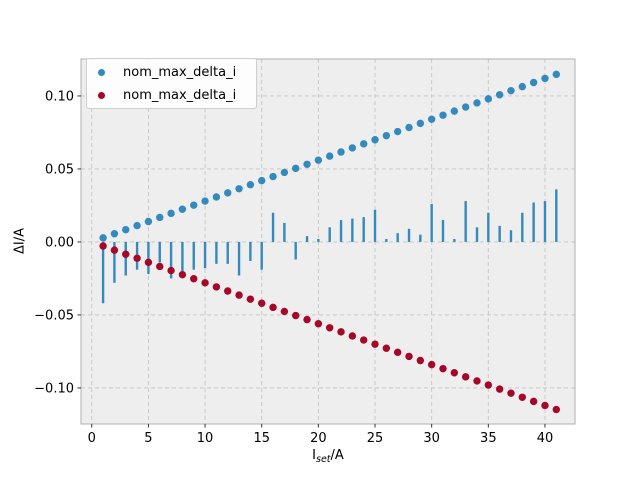  What do you see at coordinates (59, 242) in the screenshot?
I see `y-tick-label: 0.00` at bounding box center [59, 242].